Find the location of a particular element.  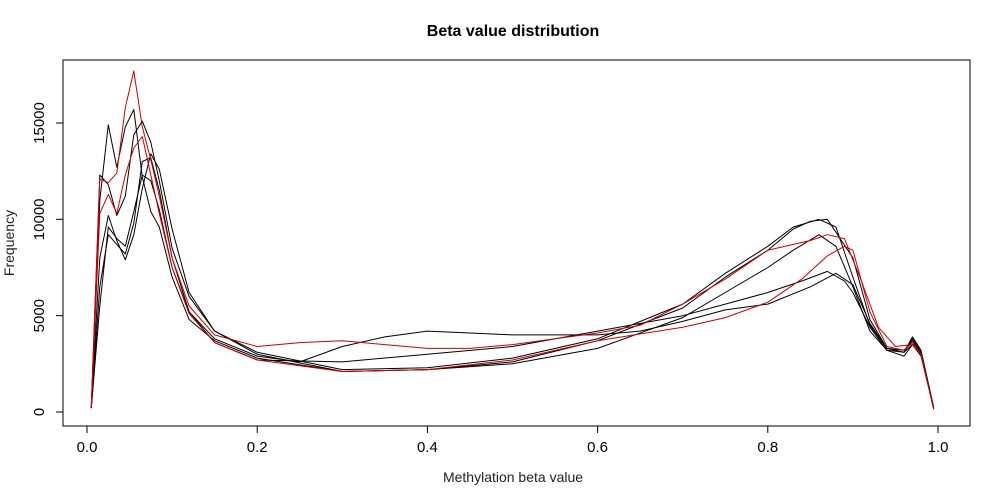

x-axis: 0.0 0.2 0.4 0.6 0.8 1.0 is located at coordinates (513, 440).